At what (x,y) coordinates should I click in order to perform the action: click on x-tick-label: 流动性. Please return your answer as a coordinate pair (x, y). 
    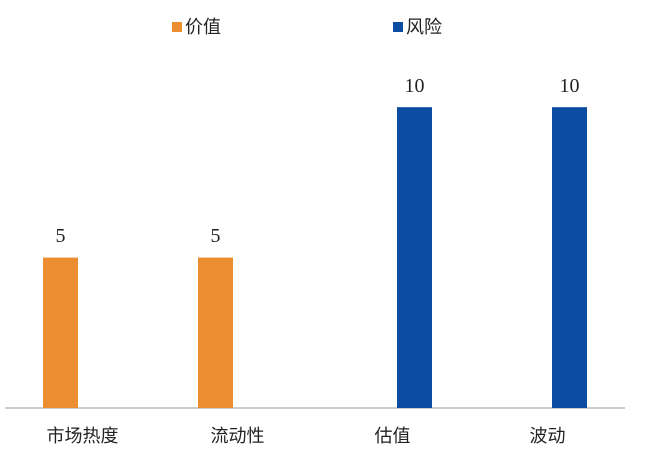
    Looking at the image, I should click on (238, 436).